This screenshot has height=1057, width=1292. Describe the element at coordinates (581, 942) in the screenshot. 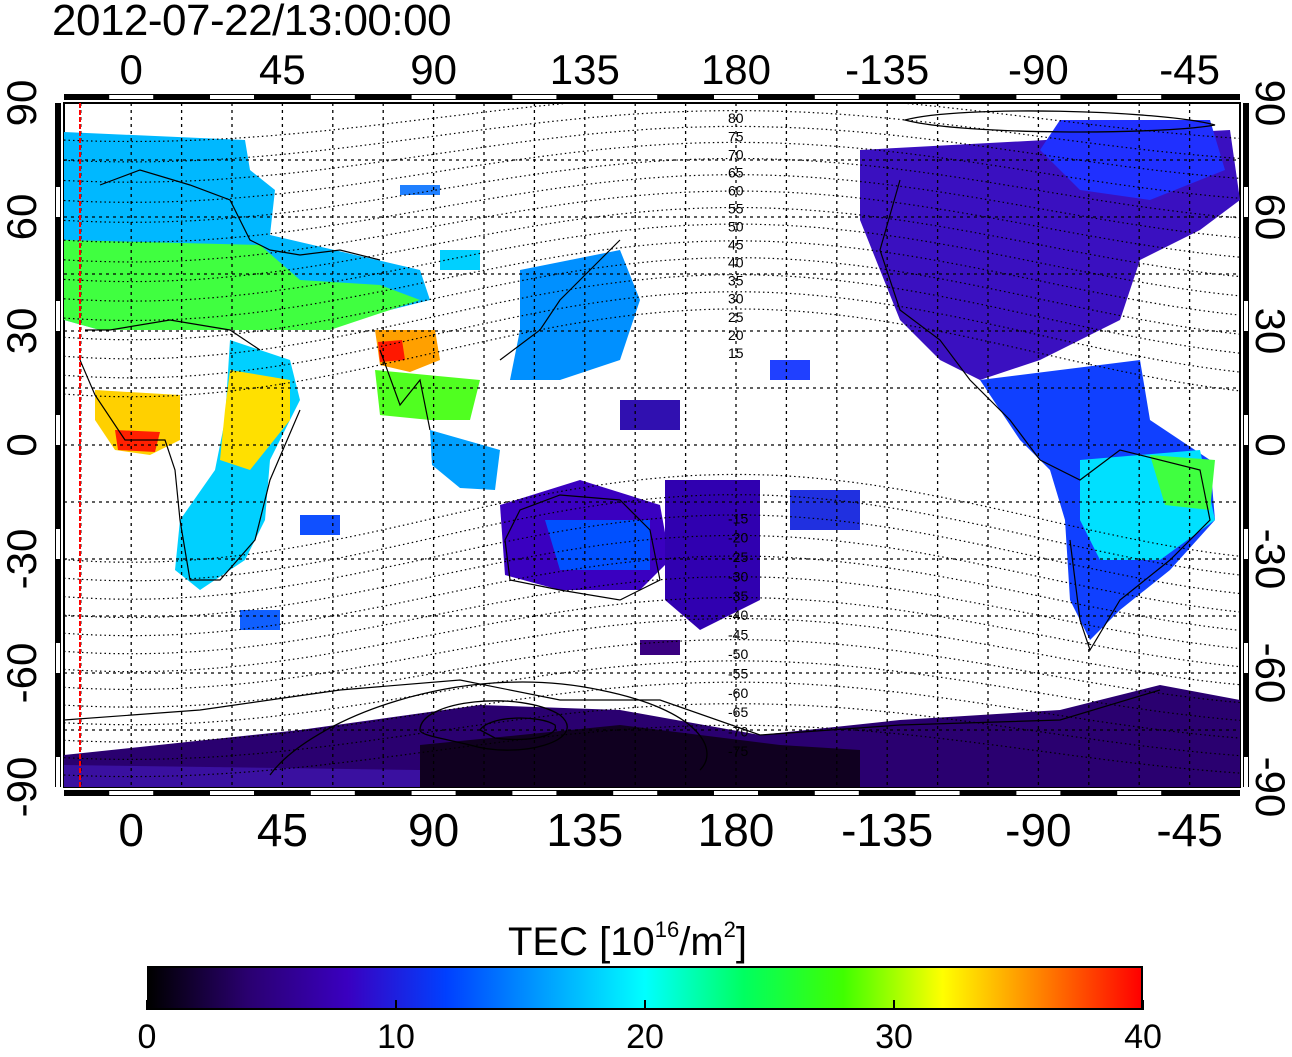

I see `colorbar-title-main: TEC [10` at that location.